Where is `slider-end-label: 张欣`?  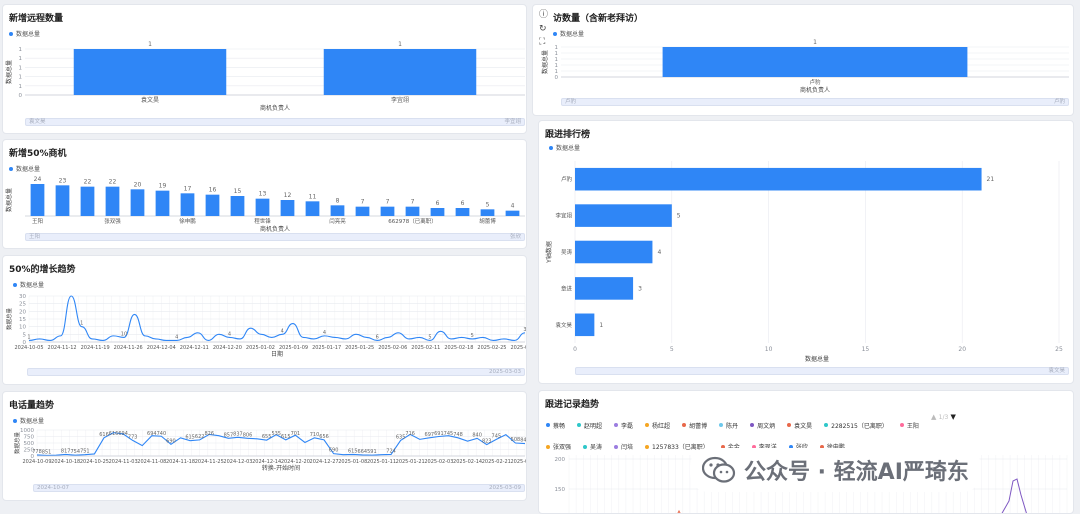 slider-end-label: 张欣 is located at coordinates (515, 237).